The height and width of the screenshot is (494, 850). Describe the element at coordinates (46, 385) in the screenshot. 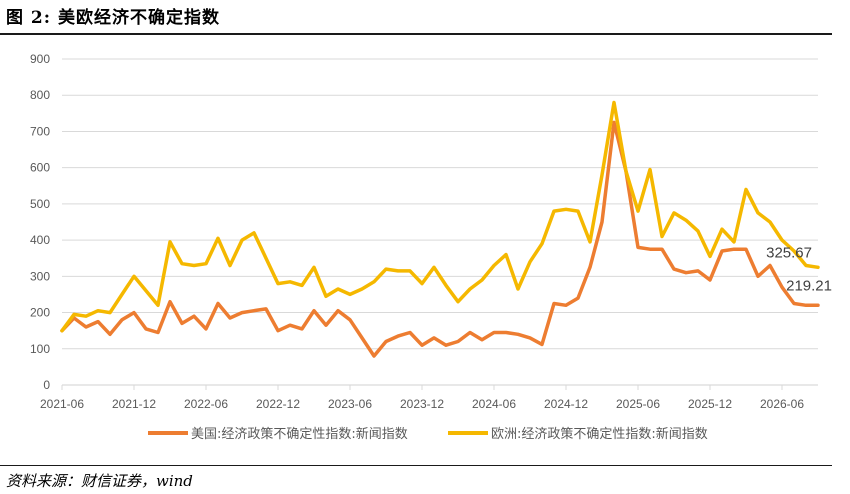

I see `y-tick-label: 0` at that location.